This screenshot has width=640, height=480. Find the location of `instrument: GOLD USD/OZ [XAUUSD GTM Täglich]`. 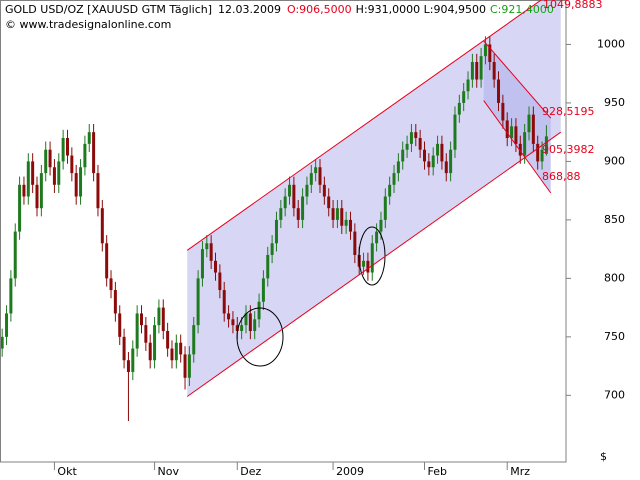

instrument: GOLD USD/OZ [XAUUSD GTM Täglich] is located at coordinates (108, 9).